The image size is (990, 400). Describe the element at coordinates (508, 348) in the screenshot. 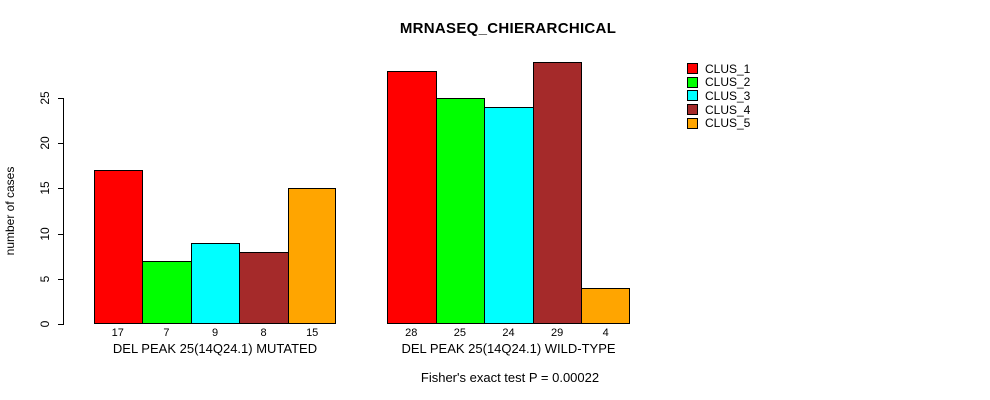

I see `group-axis-label: DEL PEAK 25(14Q24.1) WILD-TYPE` at that location.